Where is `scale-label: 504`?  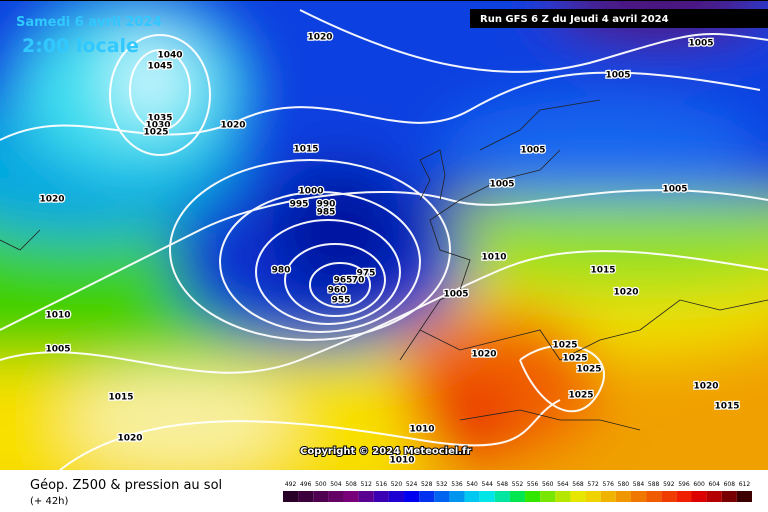 scale-label: 504 is located at coordinates (336, 484).